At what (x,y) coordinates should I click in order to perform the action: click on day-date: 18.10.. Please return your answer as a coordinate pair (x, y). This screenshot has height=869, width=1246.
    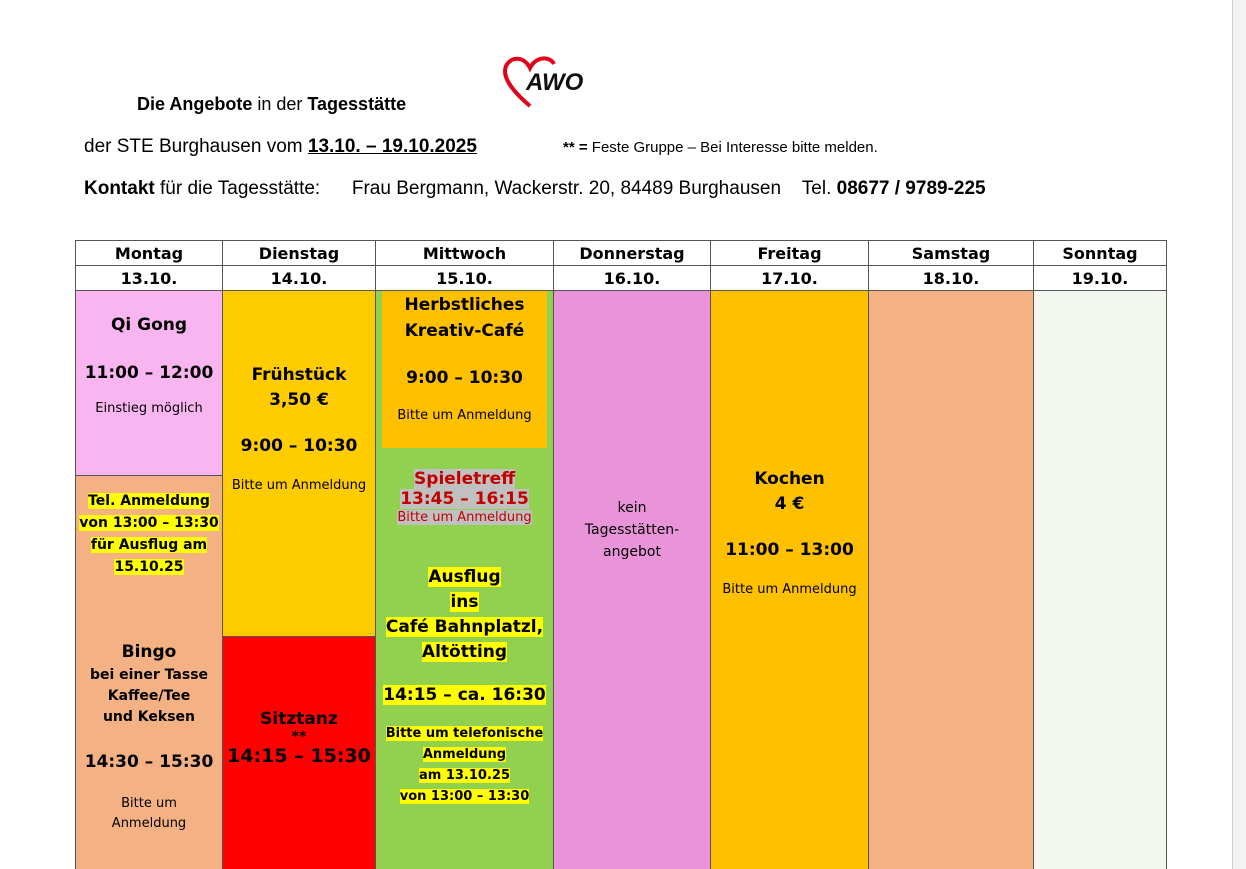
    Looking at the image, I should click on (951, 278).